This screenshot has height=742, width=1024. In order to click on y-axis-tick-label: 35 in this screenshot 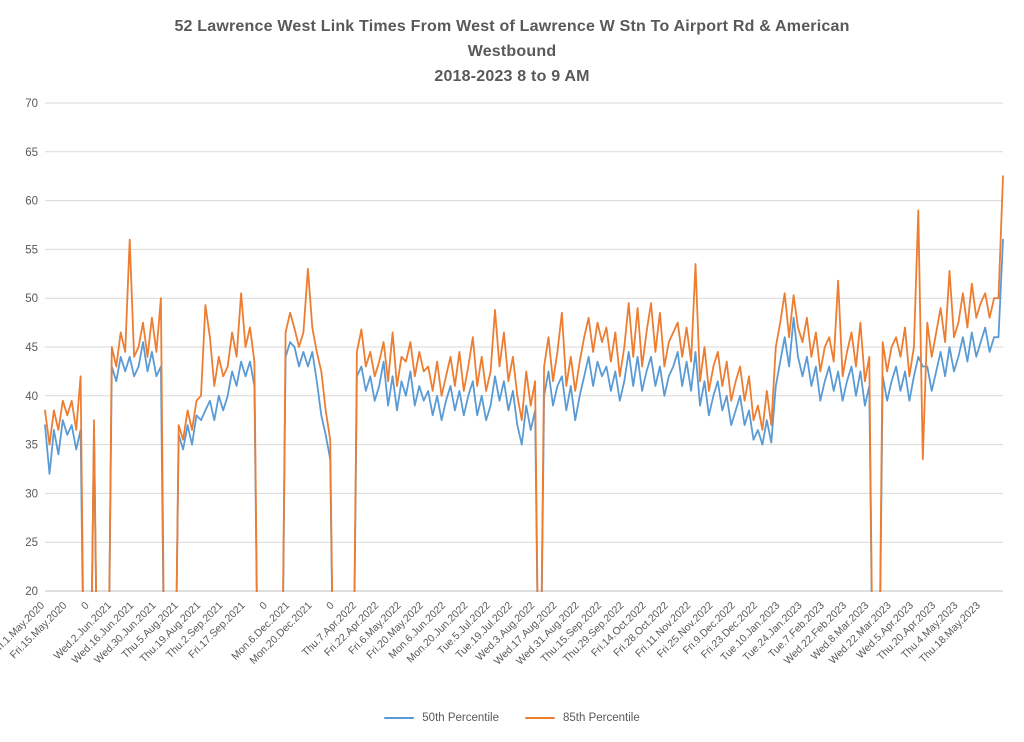, I will do `click(31, 446)`.